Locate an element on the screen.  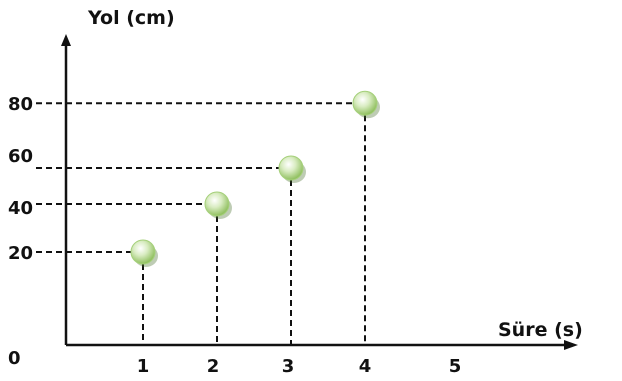
x-axis-arrow is located at coordinates (571, 345).